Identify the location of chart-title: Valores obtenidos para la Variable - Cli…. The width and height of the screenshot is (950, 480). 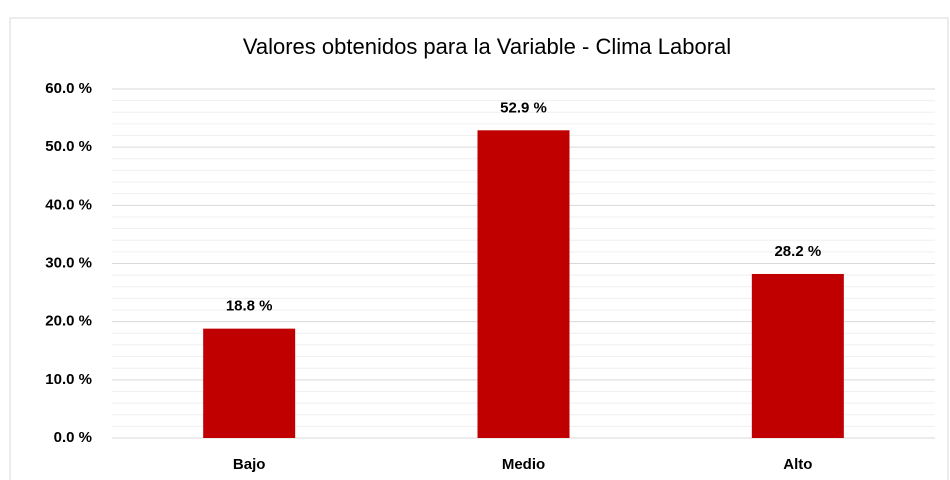
(487, 46).